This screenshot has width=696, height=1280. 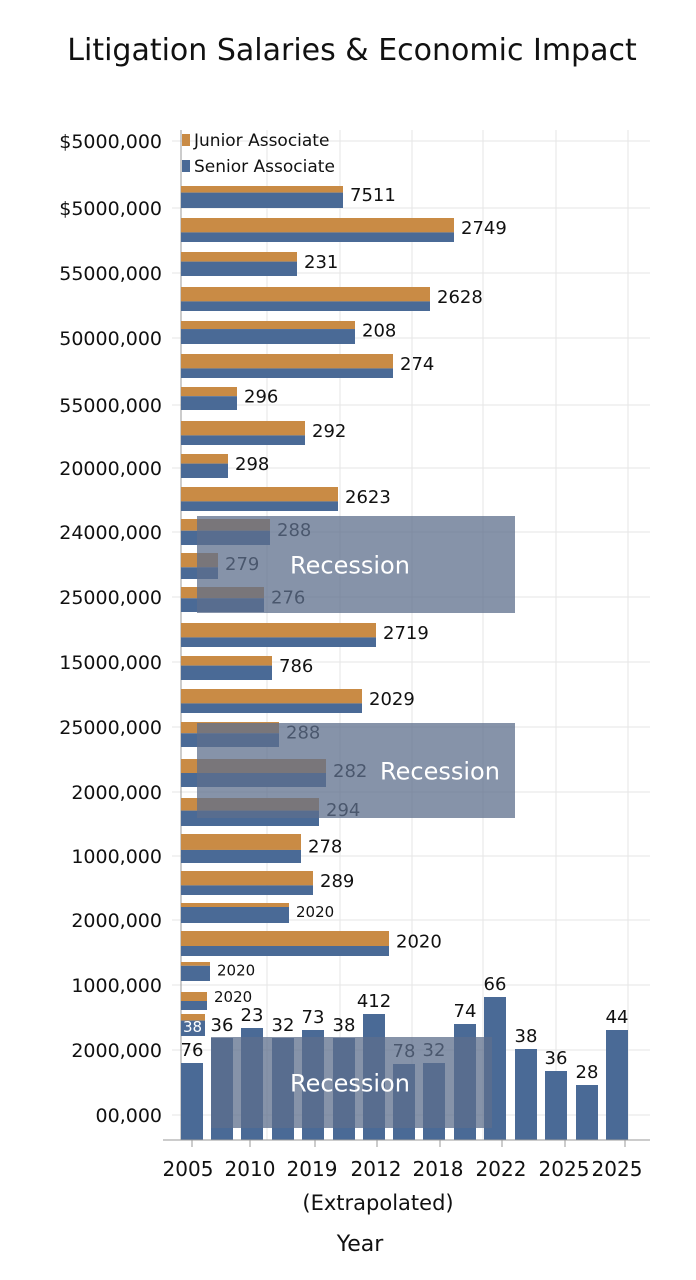 I want to click on column-value-label: 44, so click(x=617, y=1017).